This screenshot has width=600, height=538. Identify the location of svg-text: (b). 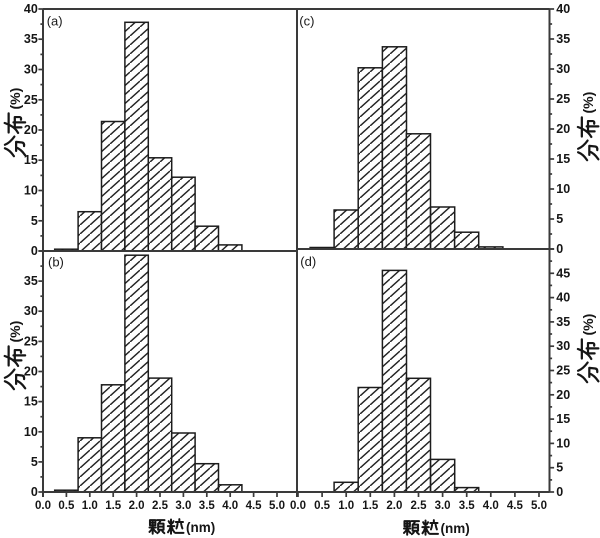
(56, 262).